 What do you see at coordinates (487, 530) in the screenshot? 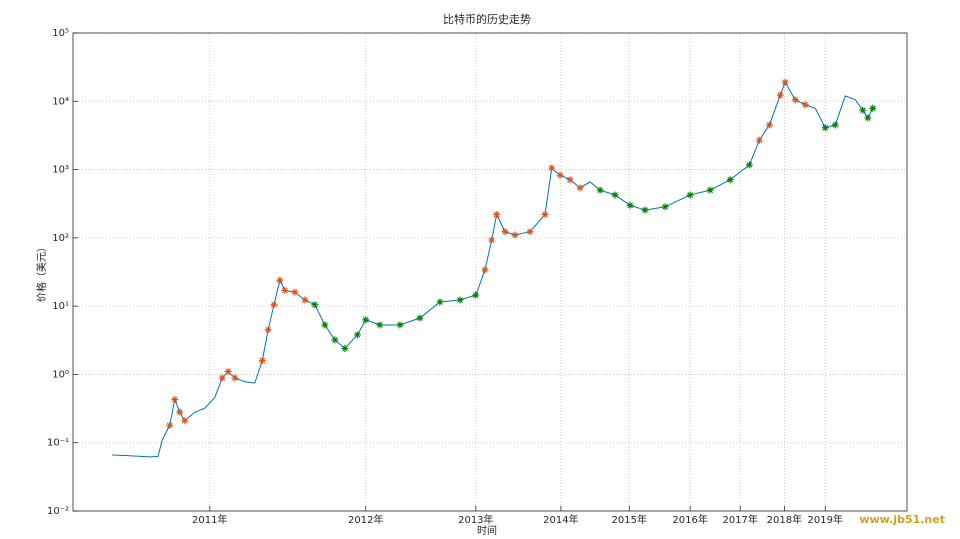
I see `x-axis-label: 时间` at bounding box center [487, 530].